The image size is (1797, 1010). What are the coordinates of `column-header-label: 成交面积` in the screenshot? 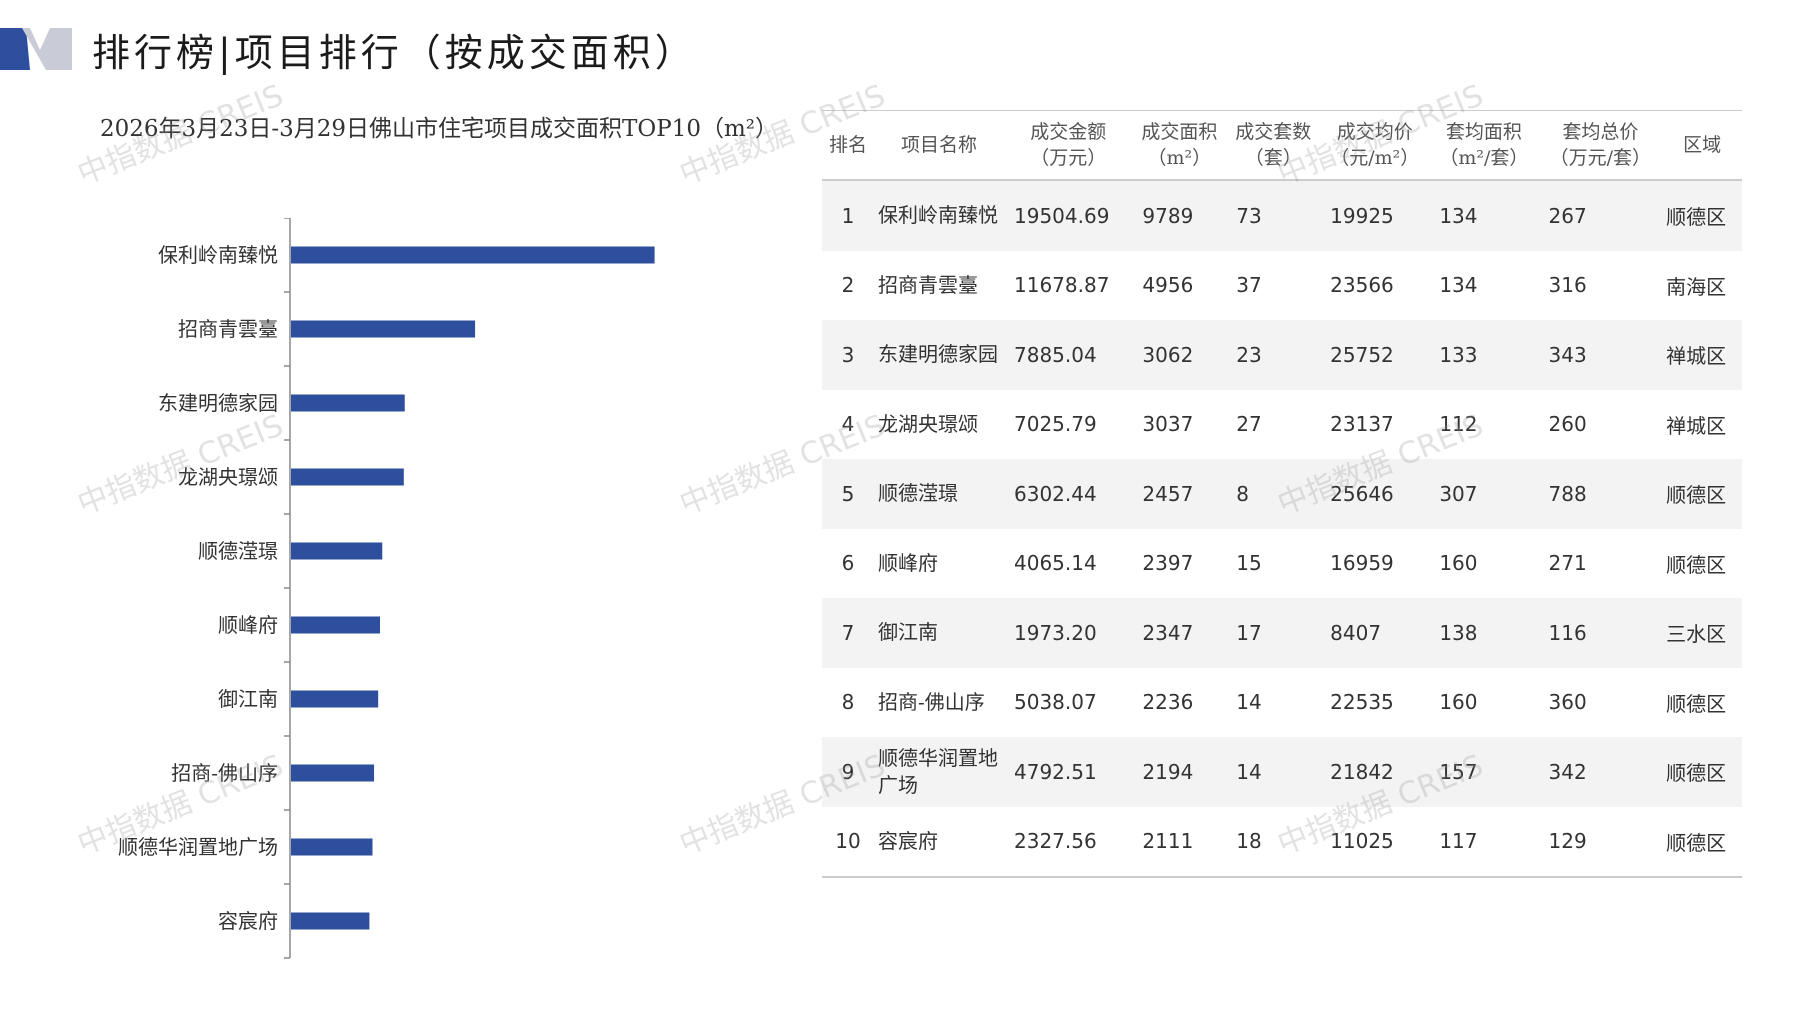 It's located at (1179, 132).